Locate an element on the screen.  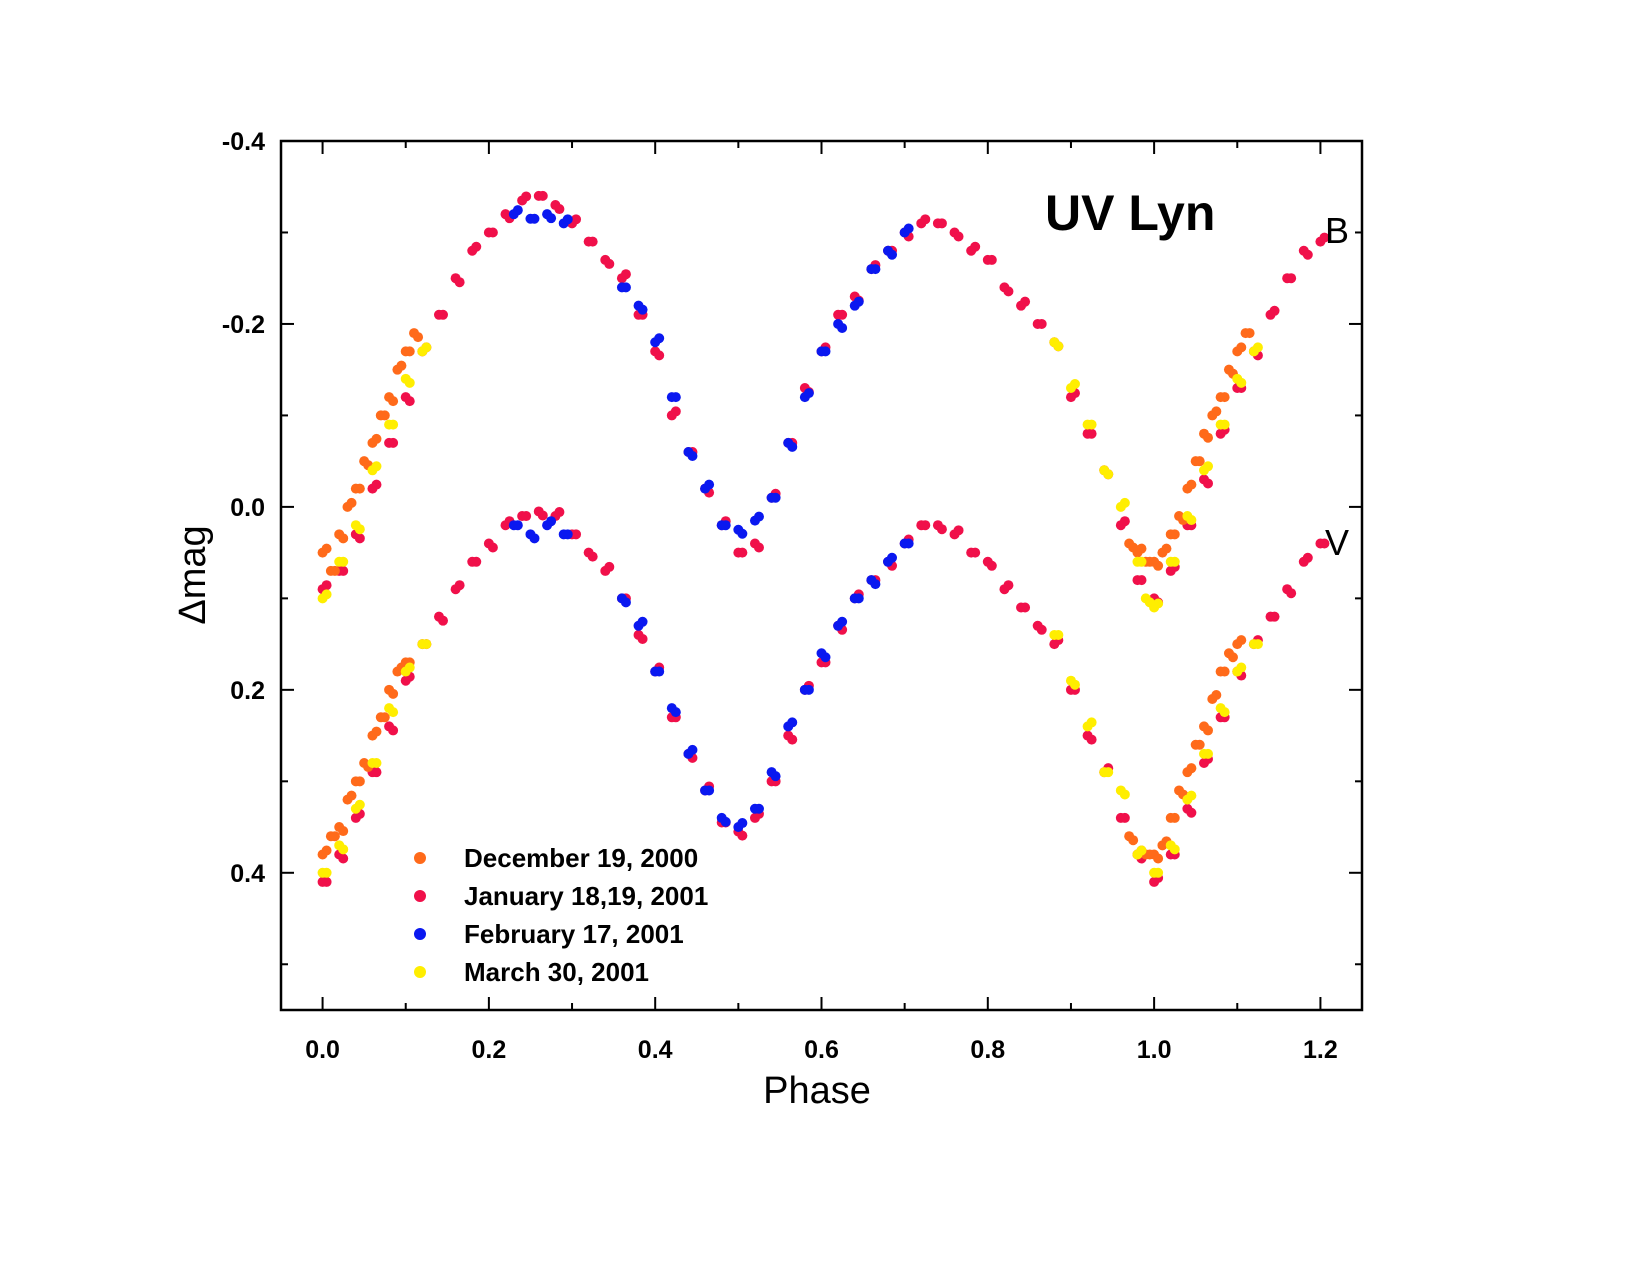
y-tick-label: 0.0 is located at coordinates (247, 508).